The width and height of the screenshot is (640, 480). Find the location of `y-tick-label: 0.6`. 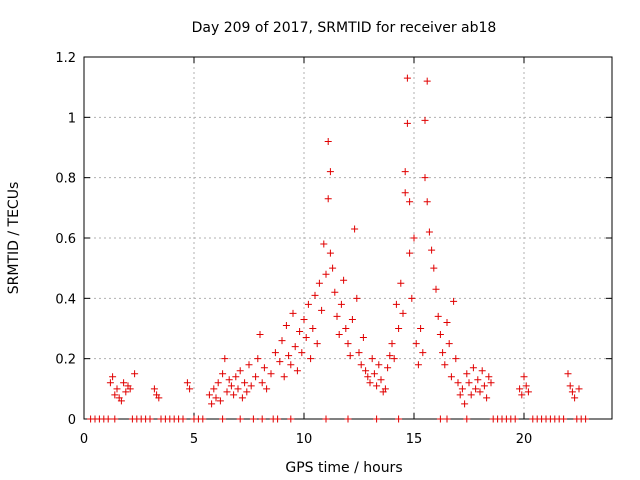

y-tick-label: 0.6 is located at coordinates (65, 239).